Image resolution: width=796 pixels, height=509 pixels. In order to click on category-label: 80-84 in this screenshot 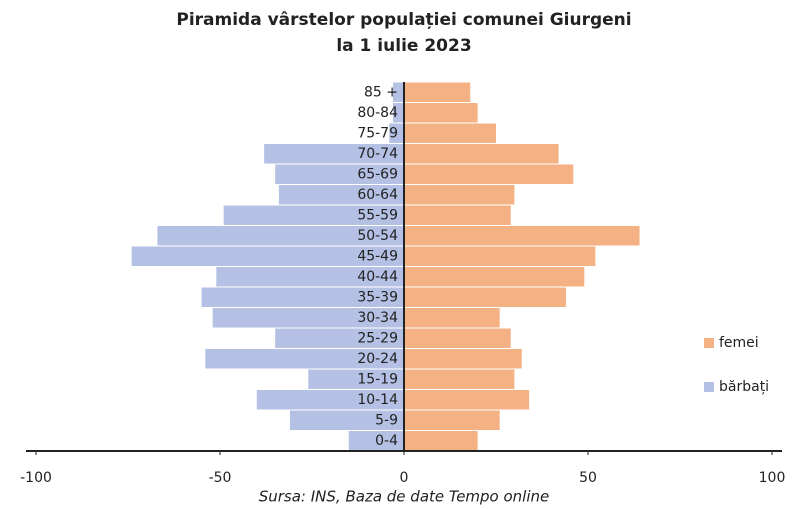, I will do `click(377, 113)`.